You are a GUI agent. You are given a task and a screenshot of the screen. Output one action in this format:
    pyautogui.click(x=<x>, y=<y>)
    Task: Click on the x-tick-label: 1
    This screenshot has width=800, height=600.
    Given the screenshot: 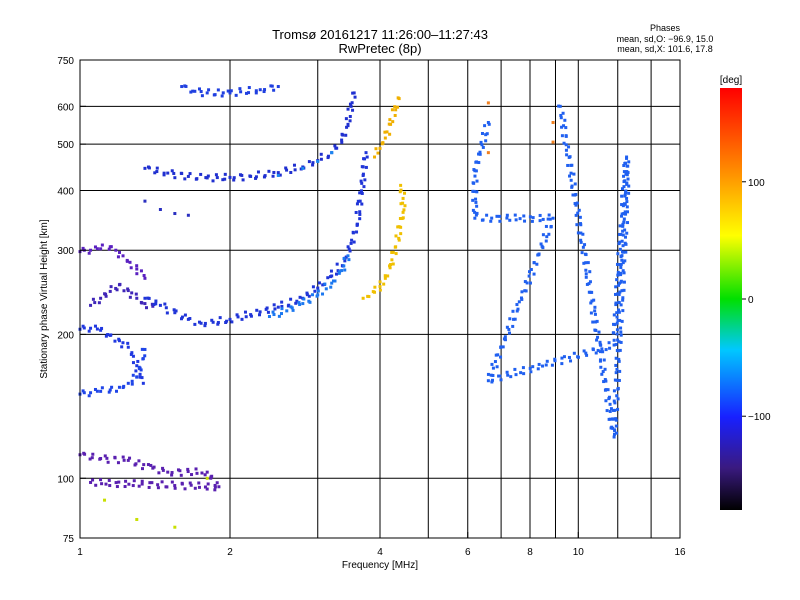 What is the action you would take?
    pyautogui.click(x=80, y=552)
    